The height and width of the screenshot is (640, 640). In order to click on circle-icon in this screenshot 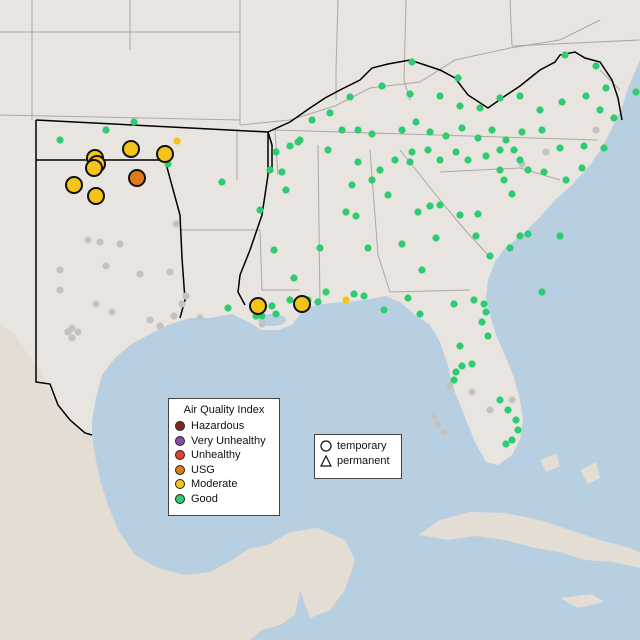, I will do `click(326, 445)`.